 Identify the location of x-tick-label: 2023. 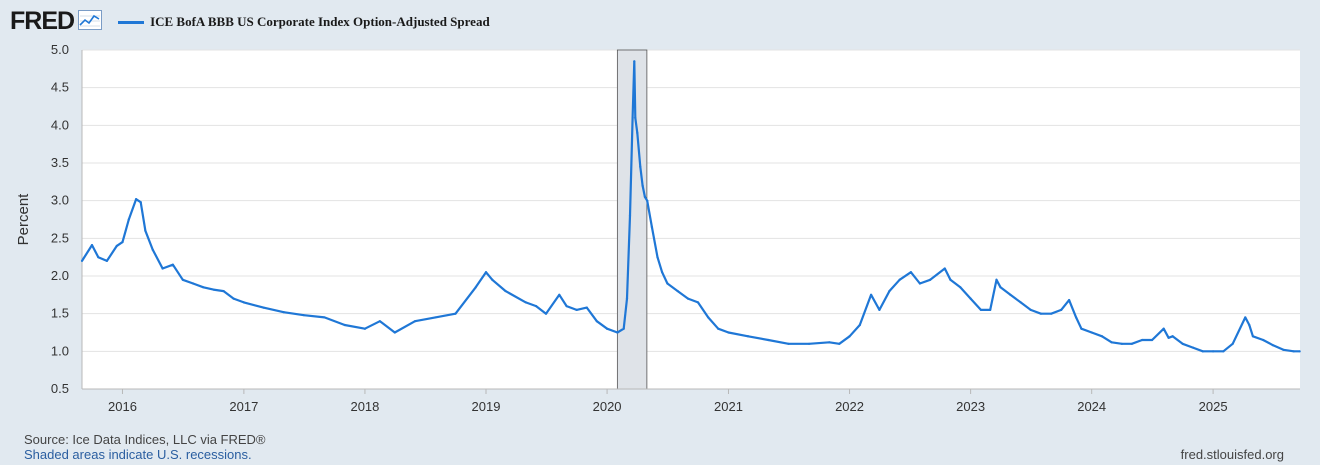
(970, 406).